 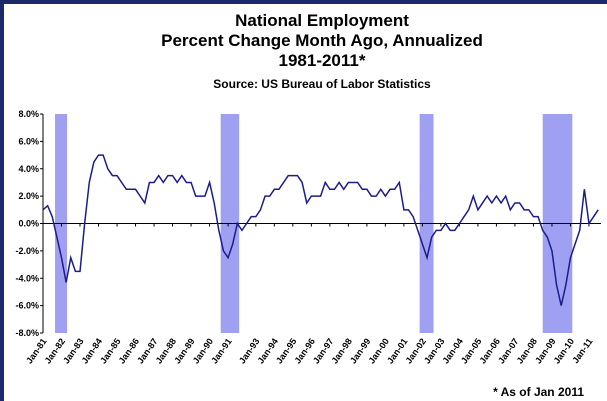 What do you see at coordinates (322, 60) in the screenshot?
I see `title-line: 1981-2011*` at bounding box center [322, 60].